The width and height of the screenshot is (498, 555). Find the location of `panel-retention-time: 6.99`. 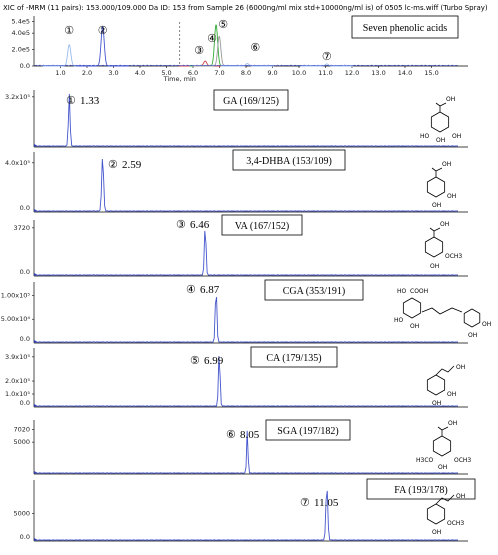

panel-retention-time: 6.99 is located at coordinates (214, 361).